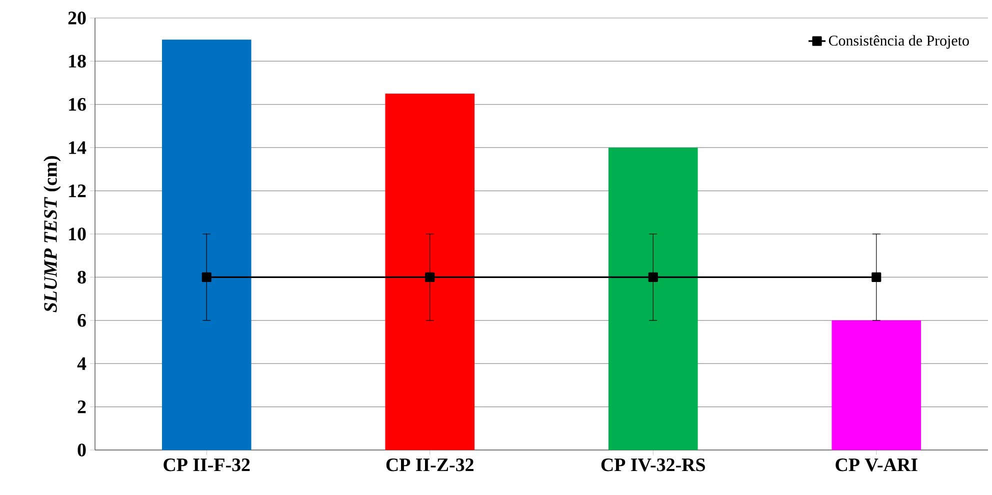 The image size is (992, 495). What do you see at coordinates (77, 61) in the screenshot?
I see `y-tick-label: 18` at bounding box center [77, 61].